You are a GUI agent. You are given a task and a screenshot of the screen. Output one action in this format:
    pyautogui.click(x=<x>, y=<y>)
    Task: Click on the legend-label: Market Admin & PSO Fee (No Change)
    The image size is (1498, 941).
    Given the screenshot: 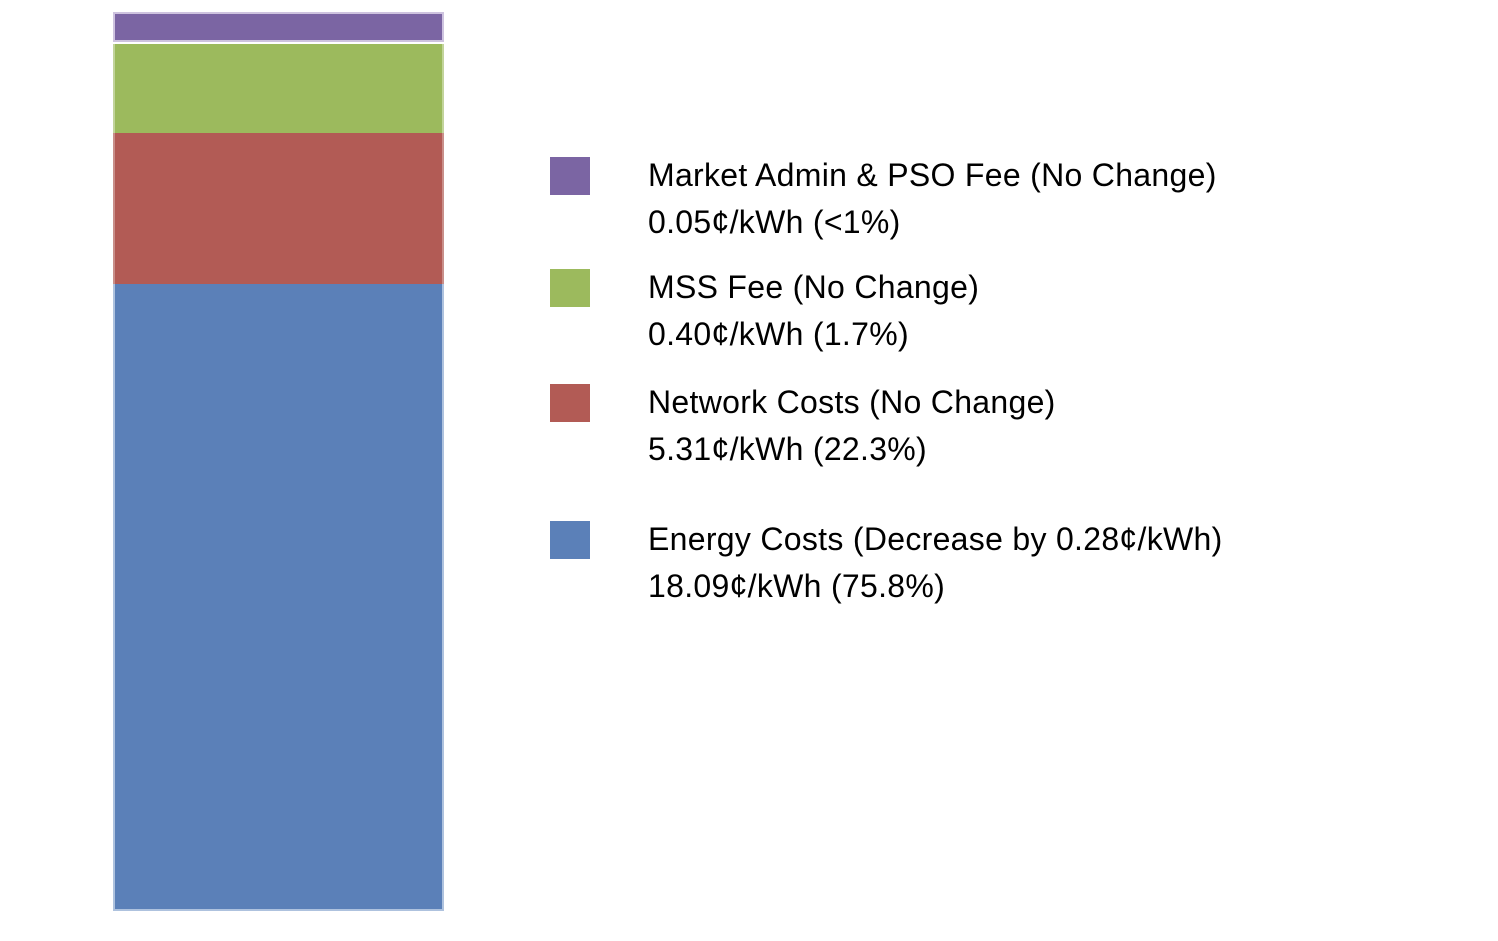 What is the action you would take?
    pyautogui.click(x=932, y=175)
    